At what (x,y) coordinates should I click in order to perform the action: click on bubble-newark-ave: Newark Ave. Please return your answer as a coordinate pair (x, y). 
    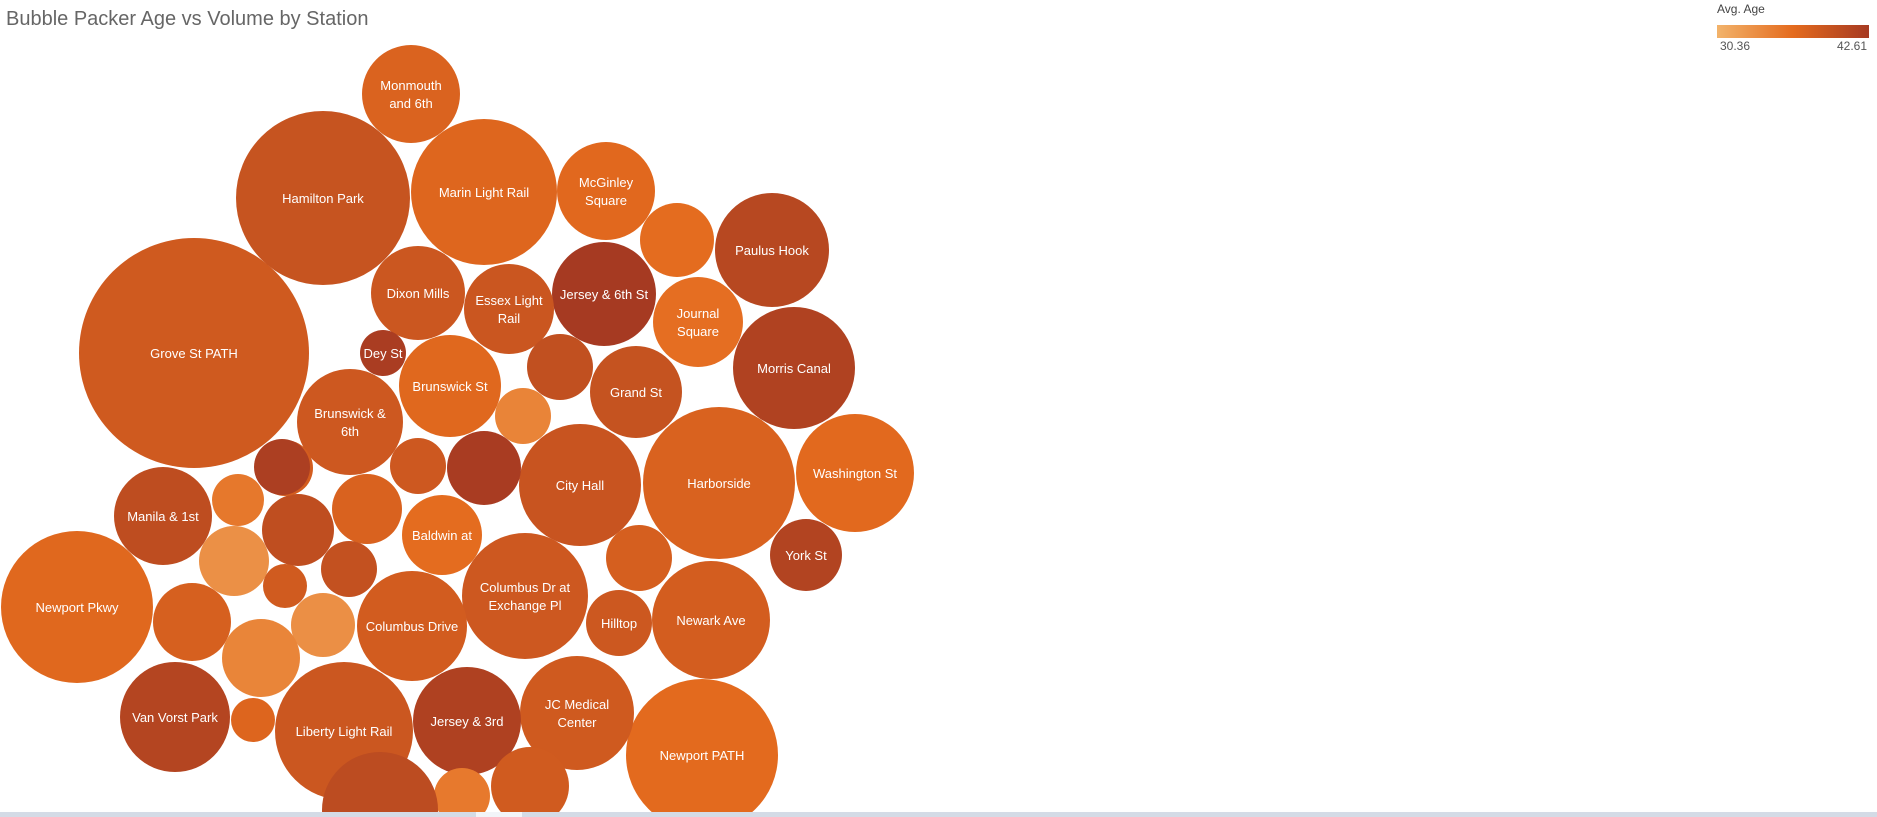
    Looking at the image, I should click on (711, 620).